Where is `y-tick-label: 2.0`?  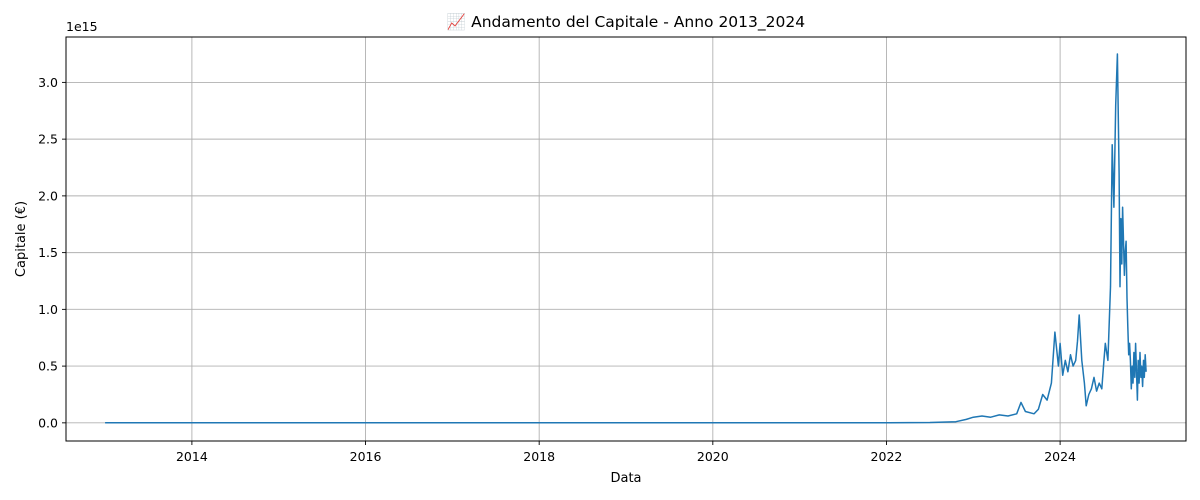 y-tick-label: 2.0 is located at coordinates (48, 195).